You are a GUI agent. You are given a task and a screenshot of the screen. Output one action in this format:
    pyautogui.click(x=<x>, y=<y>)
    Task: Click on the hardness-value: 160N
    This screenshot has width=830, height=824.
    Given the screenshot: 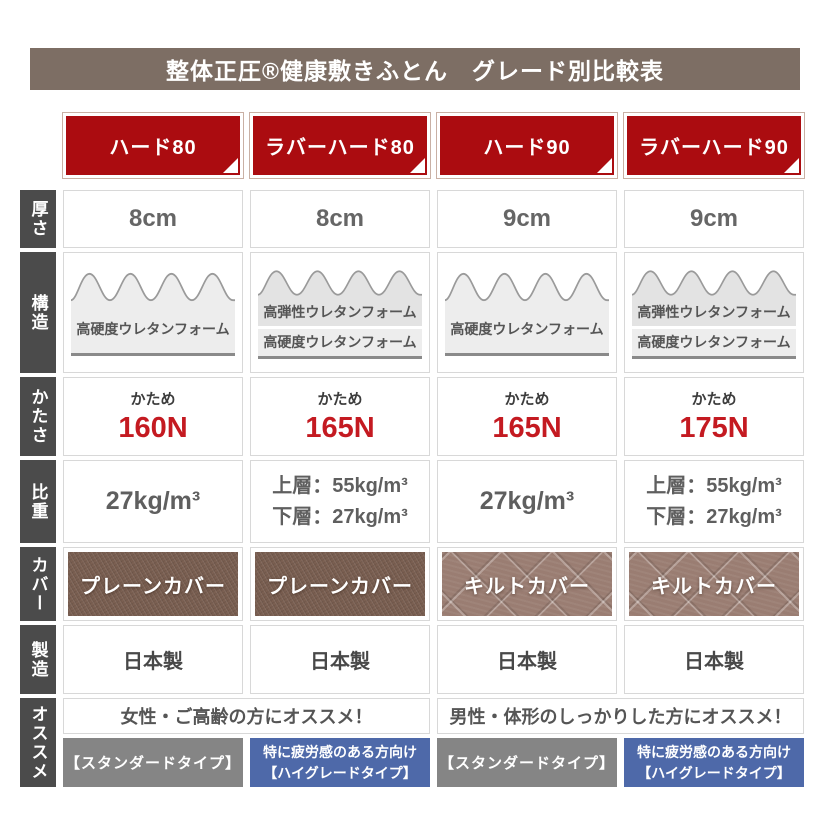 What is the action you would take?
    pyautogui.click(x=153, y=428)
    